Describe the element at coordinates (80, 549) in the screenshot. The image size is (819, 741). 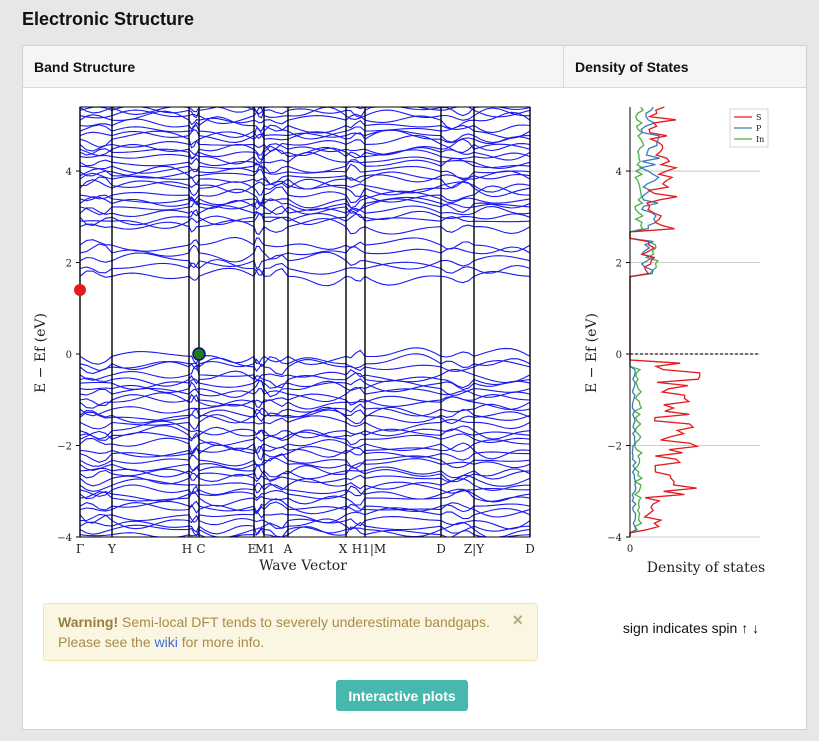
I see `kpoint-label: Γ` at that location.